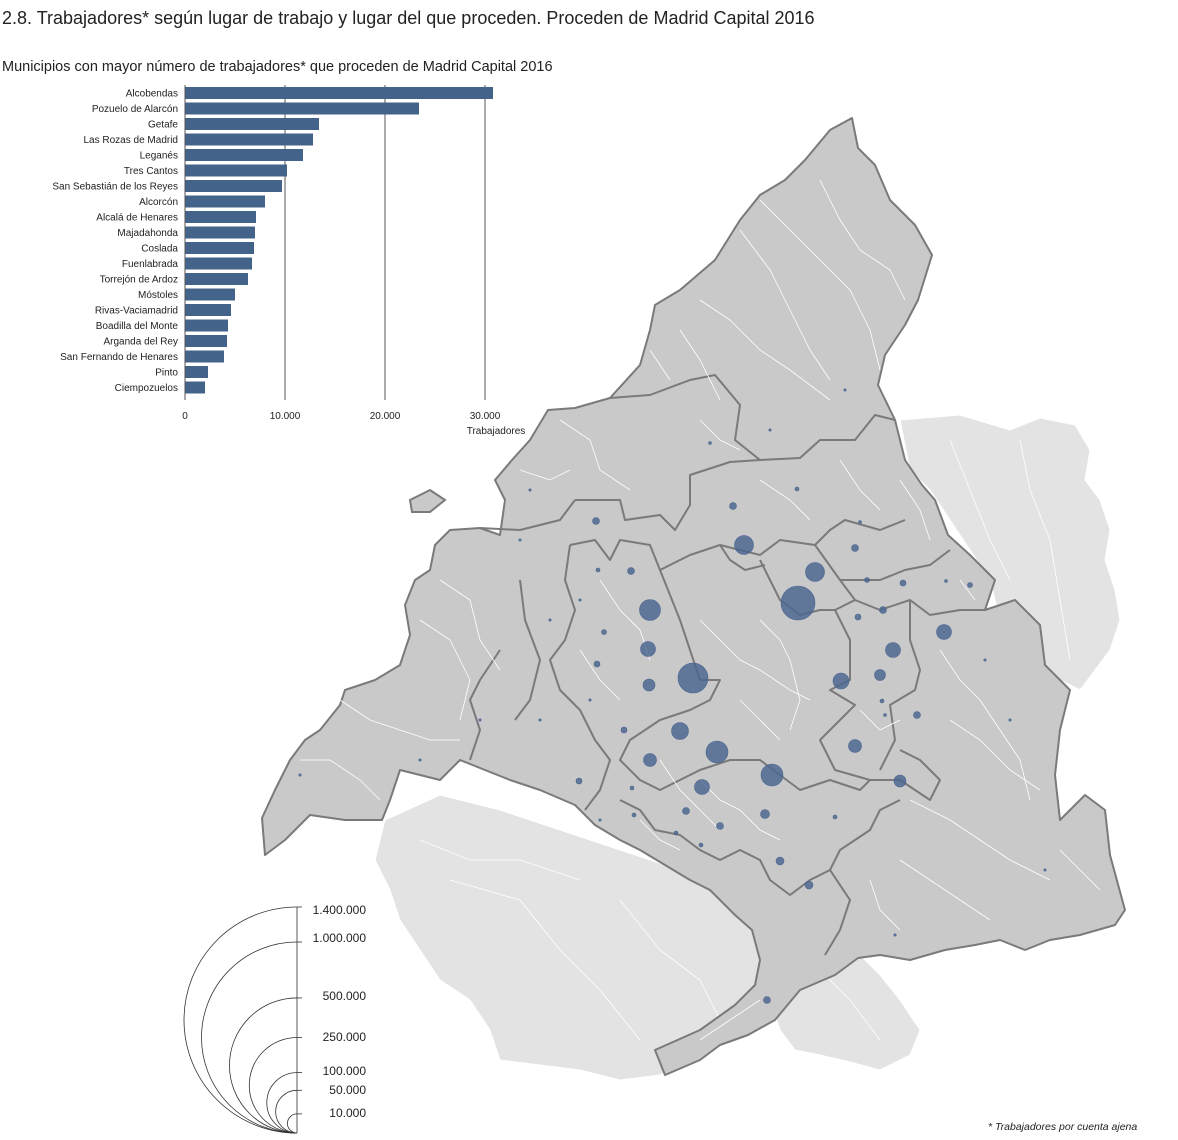 The height and width of the screenshot is (1140, 1178). I want to click on chart-bars, so click(339, 240).